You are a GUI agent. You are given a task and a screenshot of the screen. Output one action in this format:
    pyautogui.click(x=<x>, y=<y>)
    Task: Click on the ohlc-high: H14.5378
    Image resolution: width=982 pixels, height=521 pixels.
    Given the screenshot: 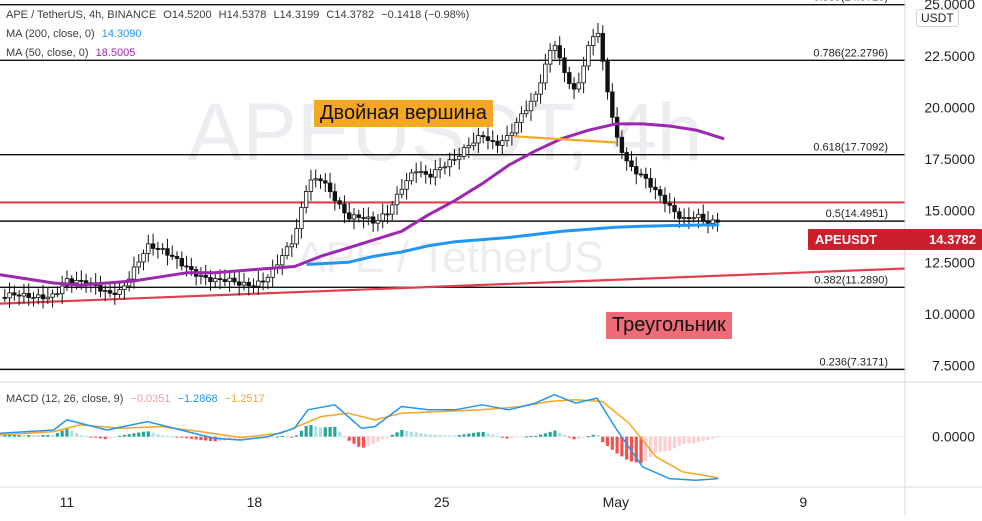 What is the action you would take?
    pyautogui.click(x=242, y=15)
    